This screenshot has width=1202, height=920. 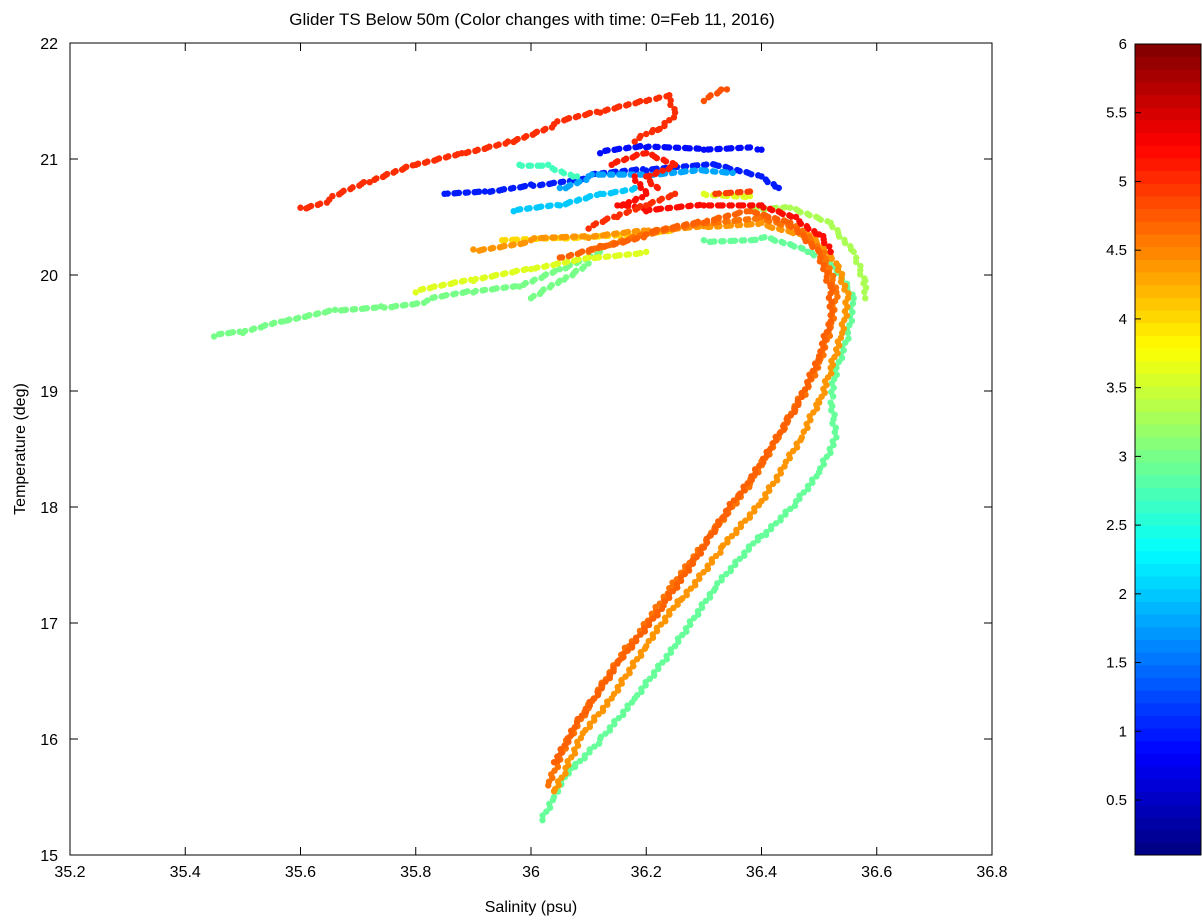 What do you see at coordinates (1123, 319) in the screenshot?
I see `colorbar-tick-label: 4` at bounding box center [1123, 319].